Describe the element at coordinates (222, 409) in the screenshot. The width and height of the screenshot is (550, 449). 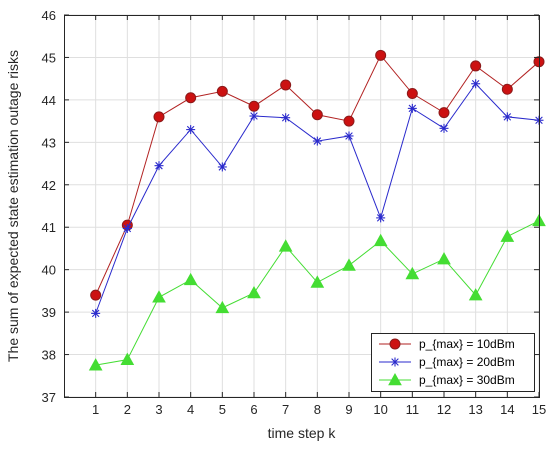
I see `x-tick-label: 5` at that location.